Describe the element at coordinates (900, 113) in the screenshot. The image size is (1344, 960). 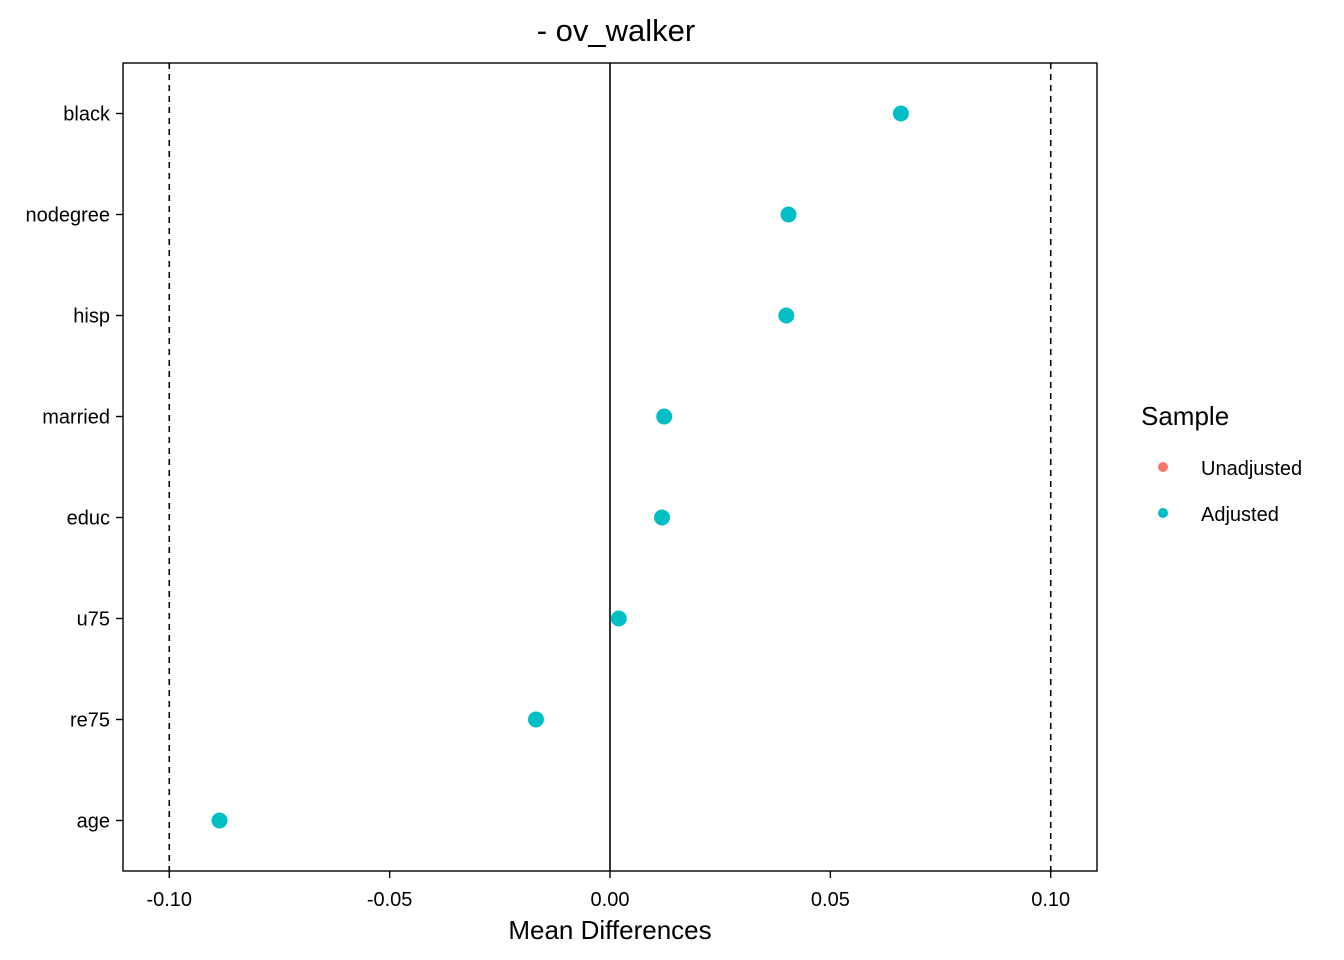
I see `data-point-black` at that location.